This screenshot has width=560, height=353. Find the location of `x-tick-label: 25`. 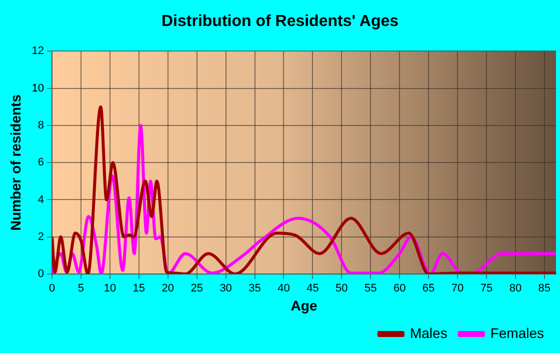

x-tick-label: 25 is located at coordinates (196, 288).